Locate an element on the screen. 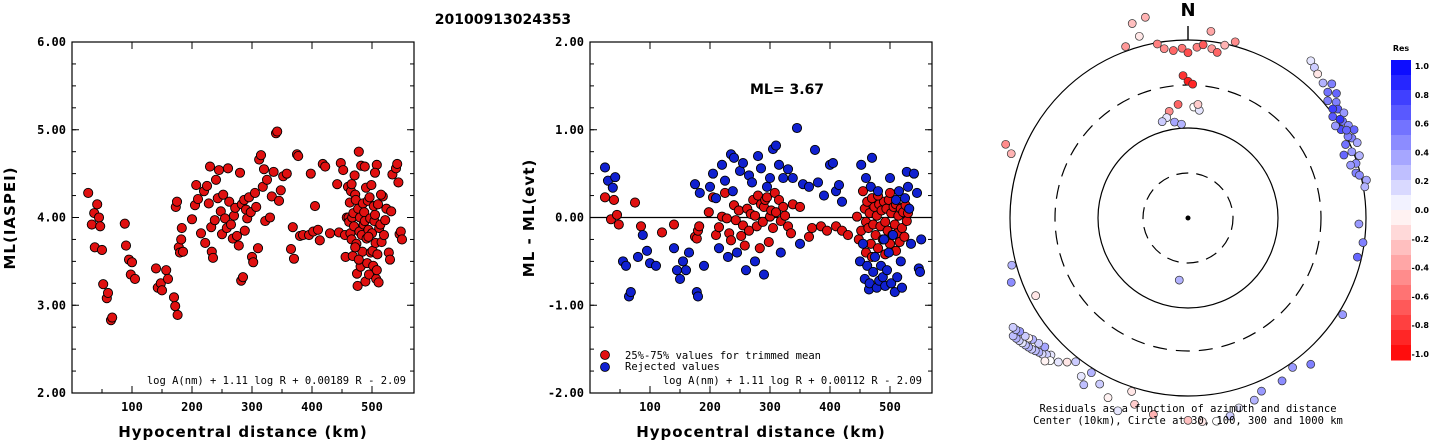 This screenshot has height=441, width=1437. colorbar-labels: 1.0 0.8 0.6 0.4 0.2 0.0 -0.2 -0.4 -0.6 -0.8 -1.0 is located at coordinates (1421, 210).